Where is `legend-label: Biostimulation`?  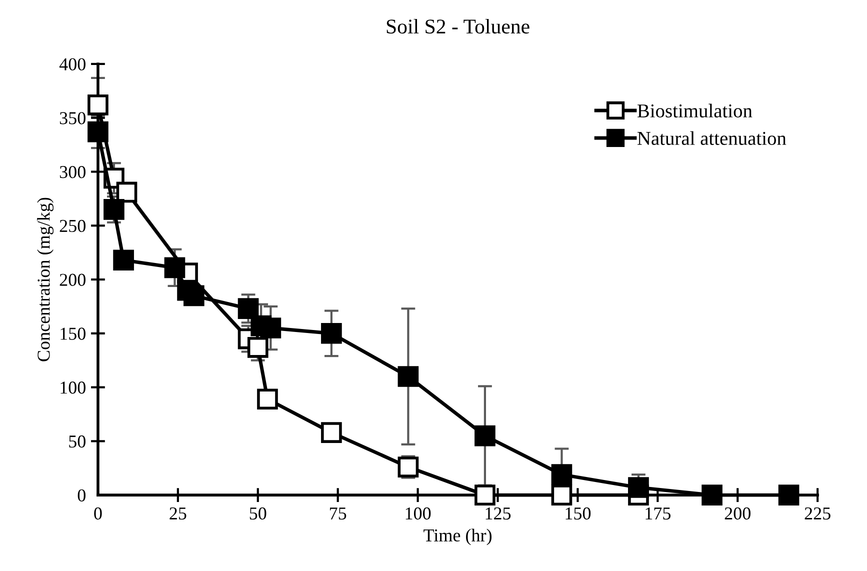 legend-label: Biostimulation is located at coordinates (694, 111).